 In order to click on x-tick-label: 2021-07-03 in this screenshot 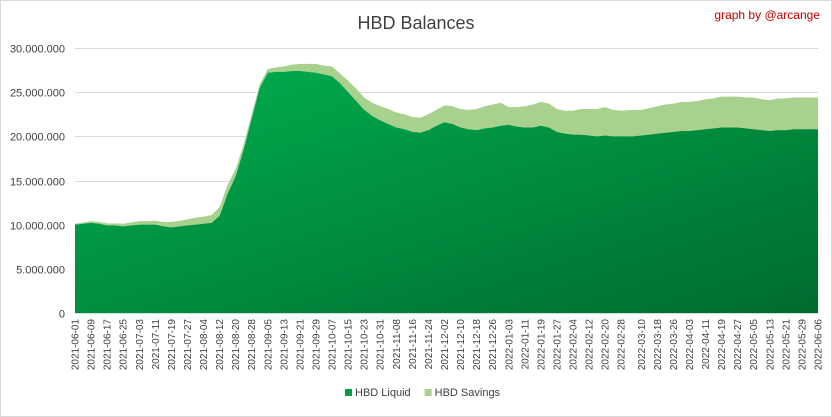, I will do `click(140, 345)`.